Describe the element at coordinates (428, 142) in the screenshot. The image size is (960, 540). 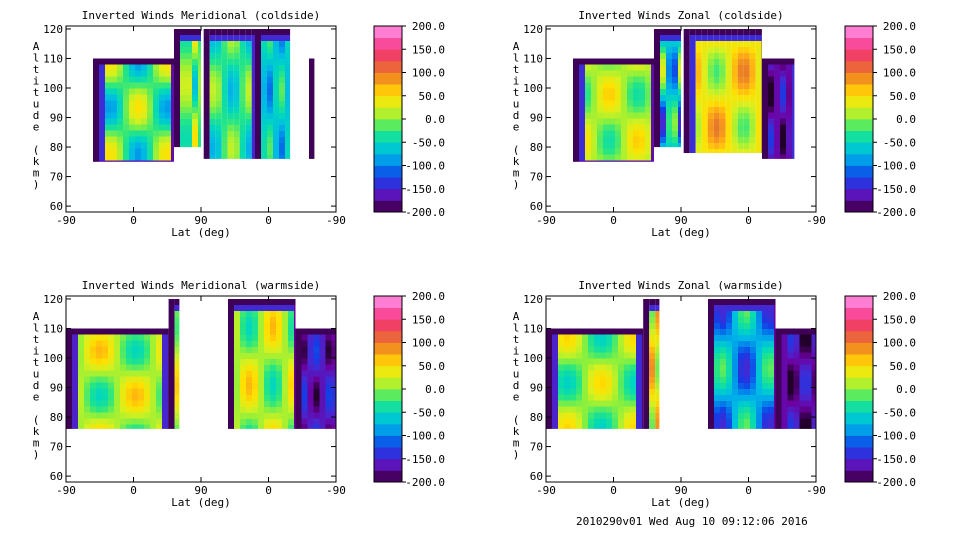
I see `colorbar-tick-label: -50.0` at that location.